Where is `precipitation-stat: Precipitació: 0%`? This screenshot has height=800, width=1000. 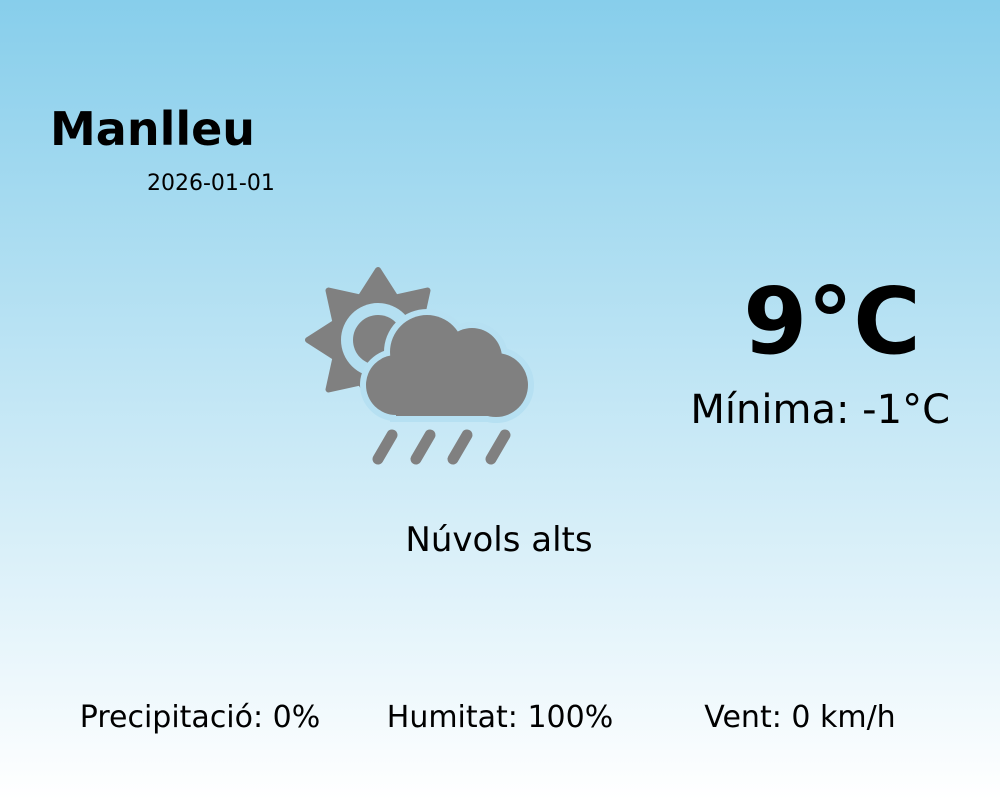 precipitation-stat: Precipitació: 0% is located at coordinates (200, 717).